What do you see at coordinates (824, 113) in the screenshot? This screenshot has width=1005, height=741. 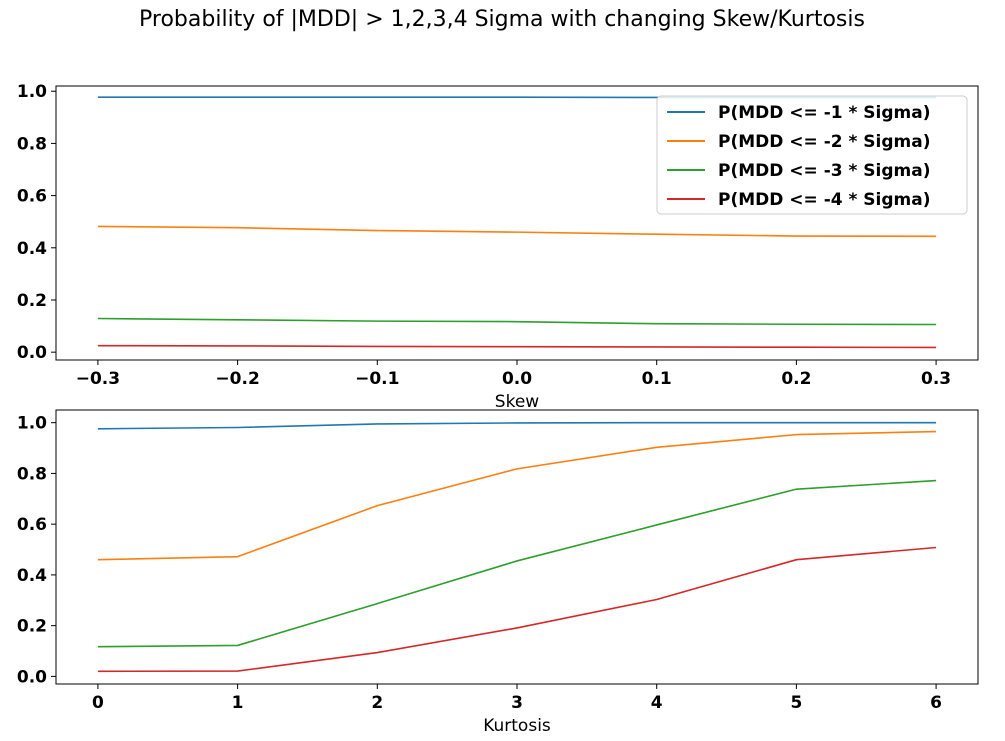 I see `legend-label-1: P(MDD <= -1 * Sigma)` at bounding box center [824, 113].